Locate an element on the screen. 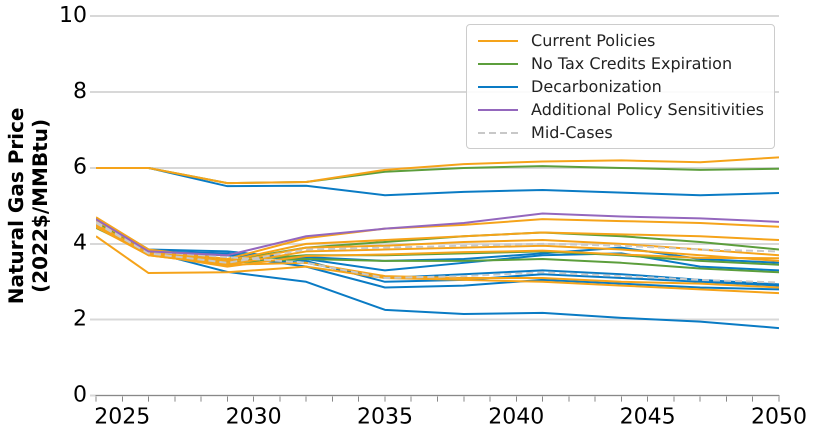 This screenshot has height=434, width=819. x-tick-label: 2030 is located at coordinates (254, 417).